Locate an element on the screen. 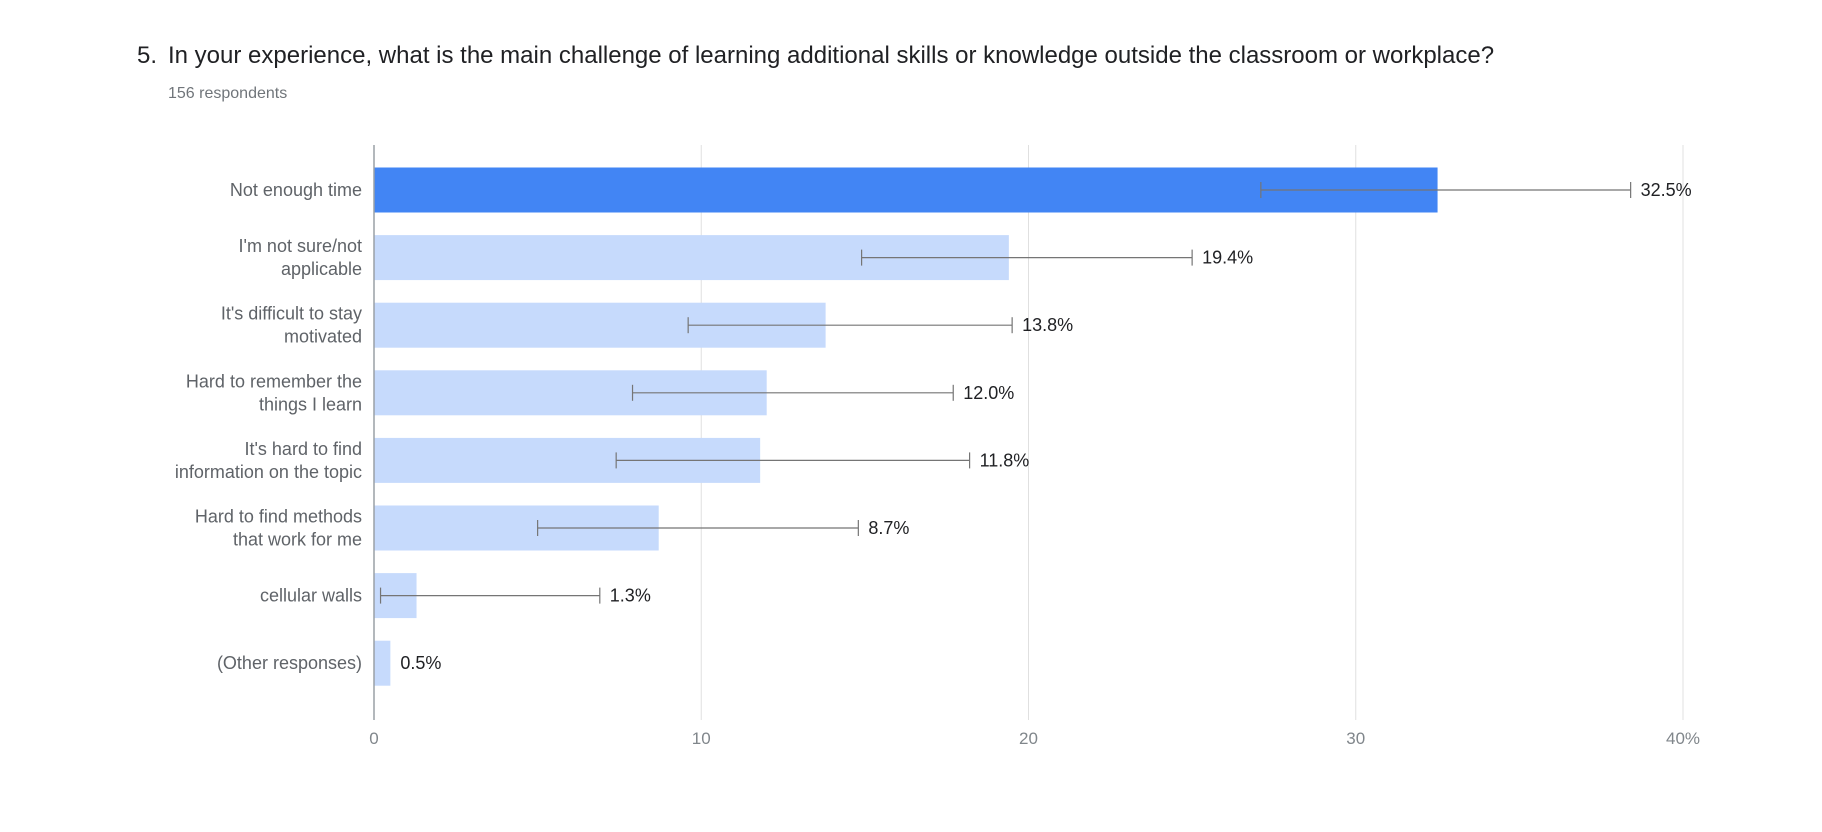 This screenshot has width=1822, height=832. category-label: Hard to find methods that work for me is located at coordinates (278, 528).